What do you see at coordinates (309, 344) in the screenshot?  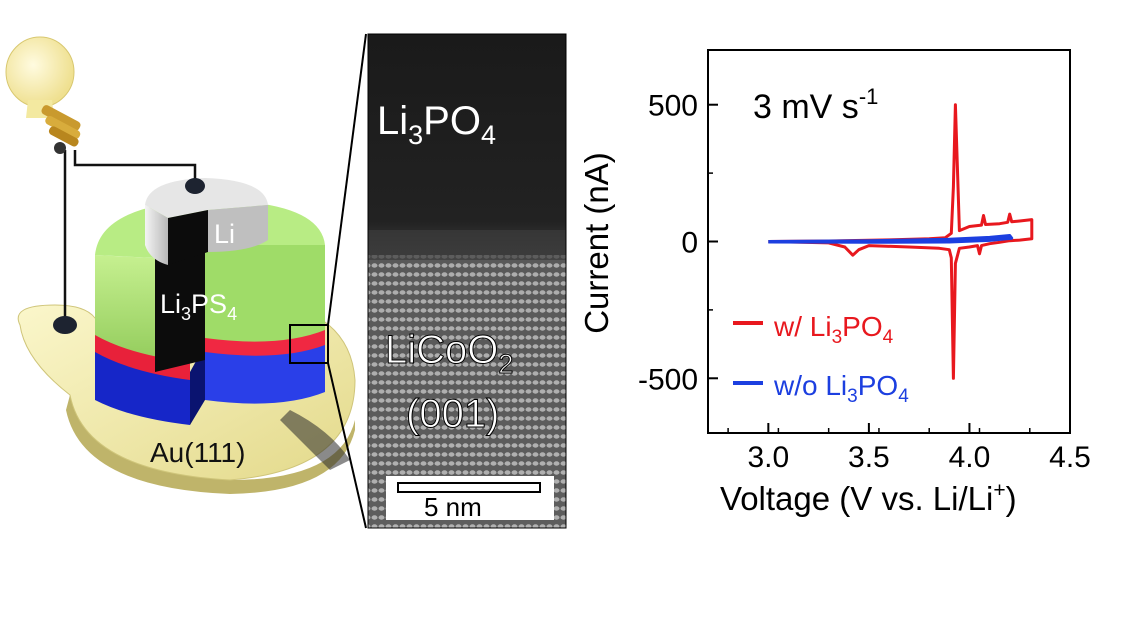 I see `zoom-box` at bounding box center [309, 344].